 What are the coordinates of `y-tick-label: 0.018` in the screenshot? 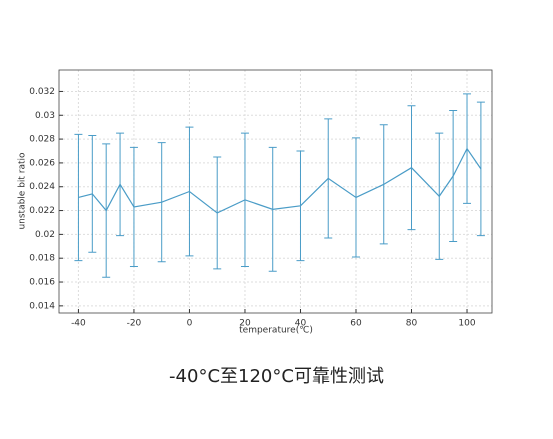 It's located at (42, 259).